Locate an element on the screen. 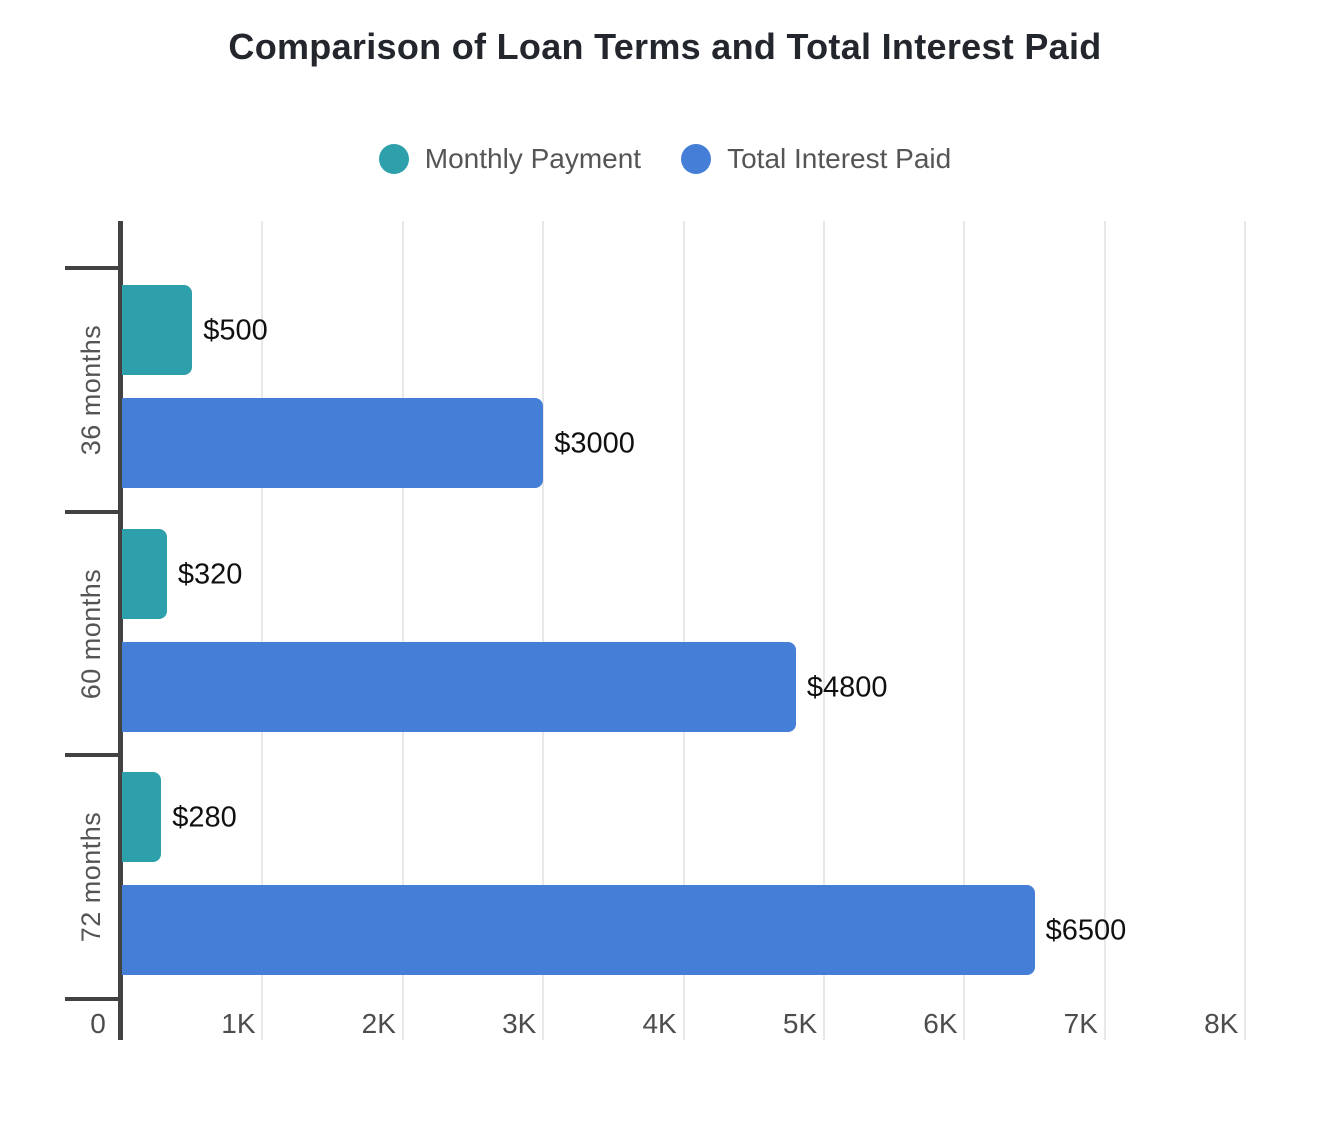 Image resolution: width=1330 pixels, height=1136 pixels. x-tick-label: 0 is located at coordinates (98, 1023).